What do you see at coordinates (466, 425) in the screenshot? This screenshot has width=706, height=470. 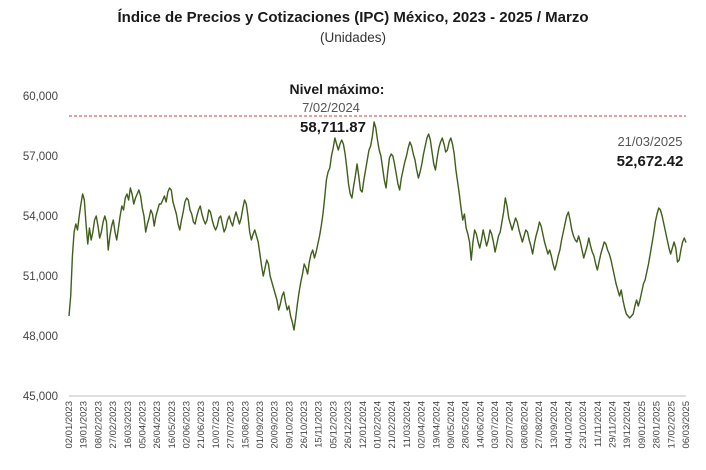 I see `x-tick-label: 28/05/2024` at bounding box center [466, 425].